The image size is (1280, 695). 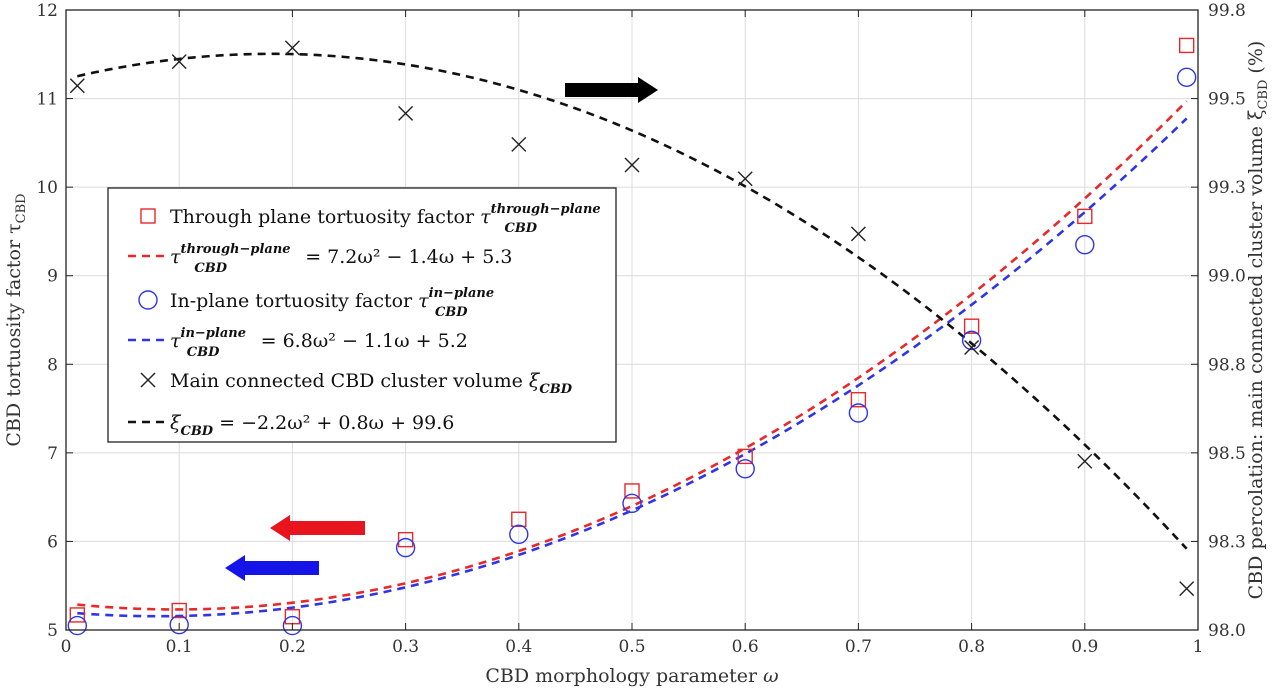 I want to click on legend-cross-marker, so click(x=148, y=380).